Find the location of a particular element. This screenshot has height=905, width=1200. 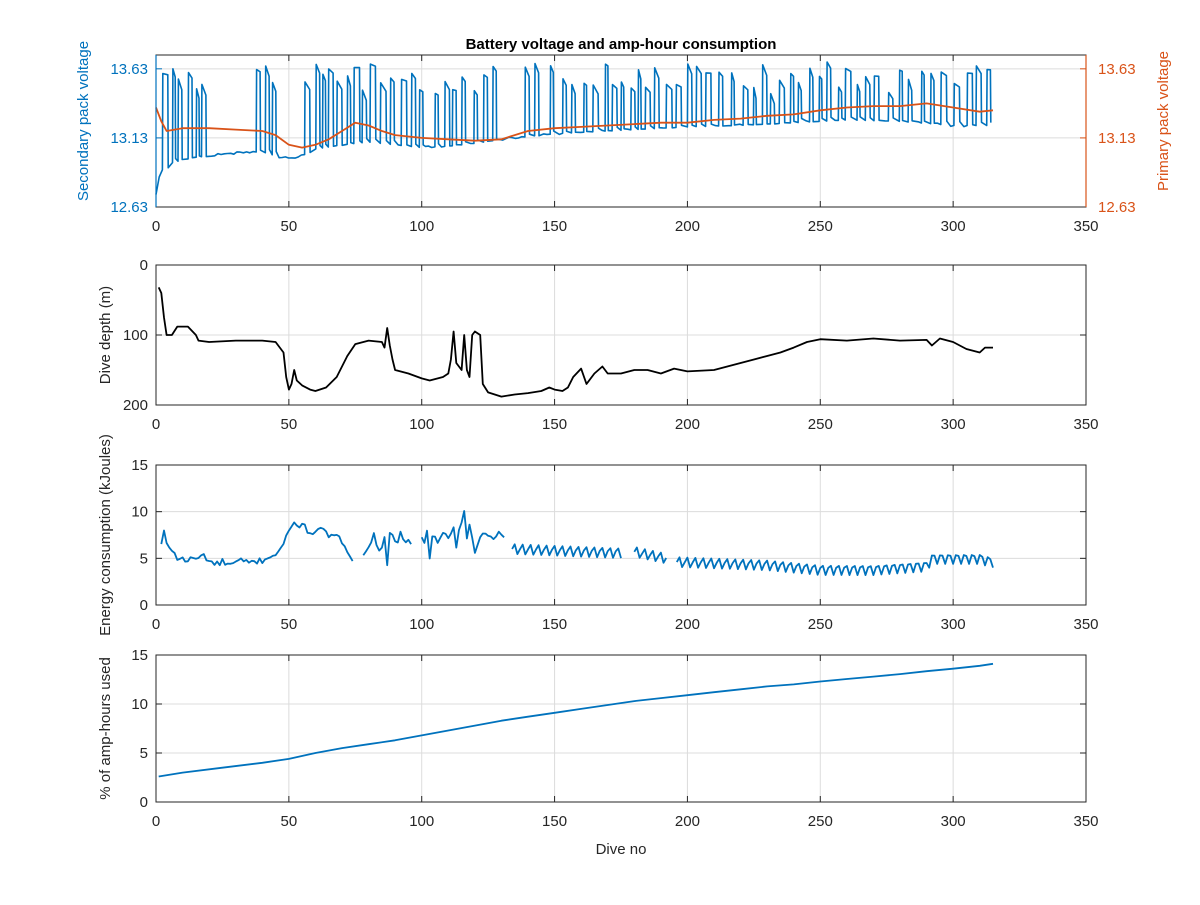

axes-4-xtick-label: 200 is located at coordinates (687, 821).